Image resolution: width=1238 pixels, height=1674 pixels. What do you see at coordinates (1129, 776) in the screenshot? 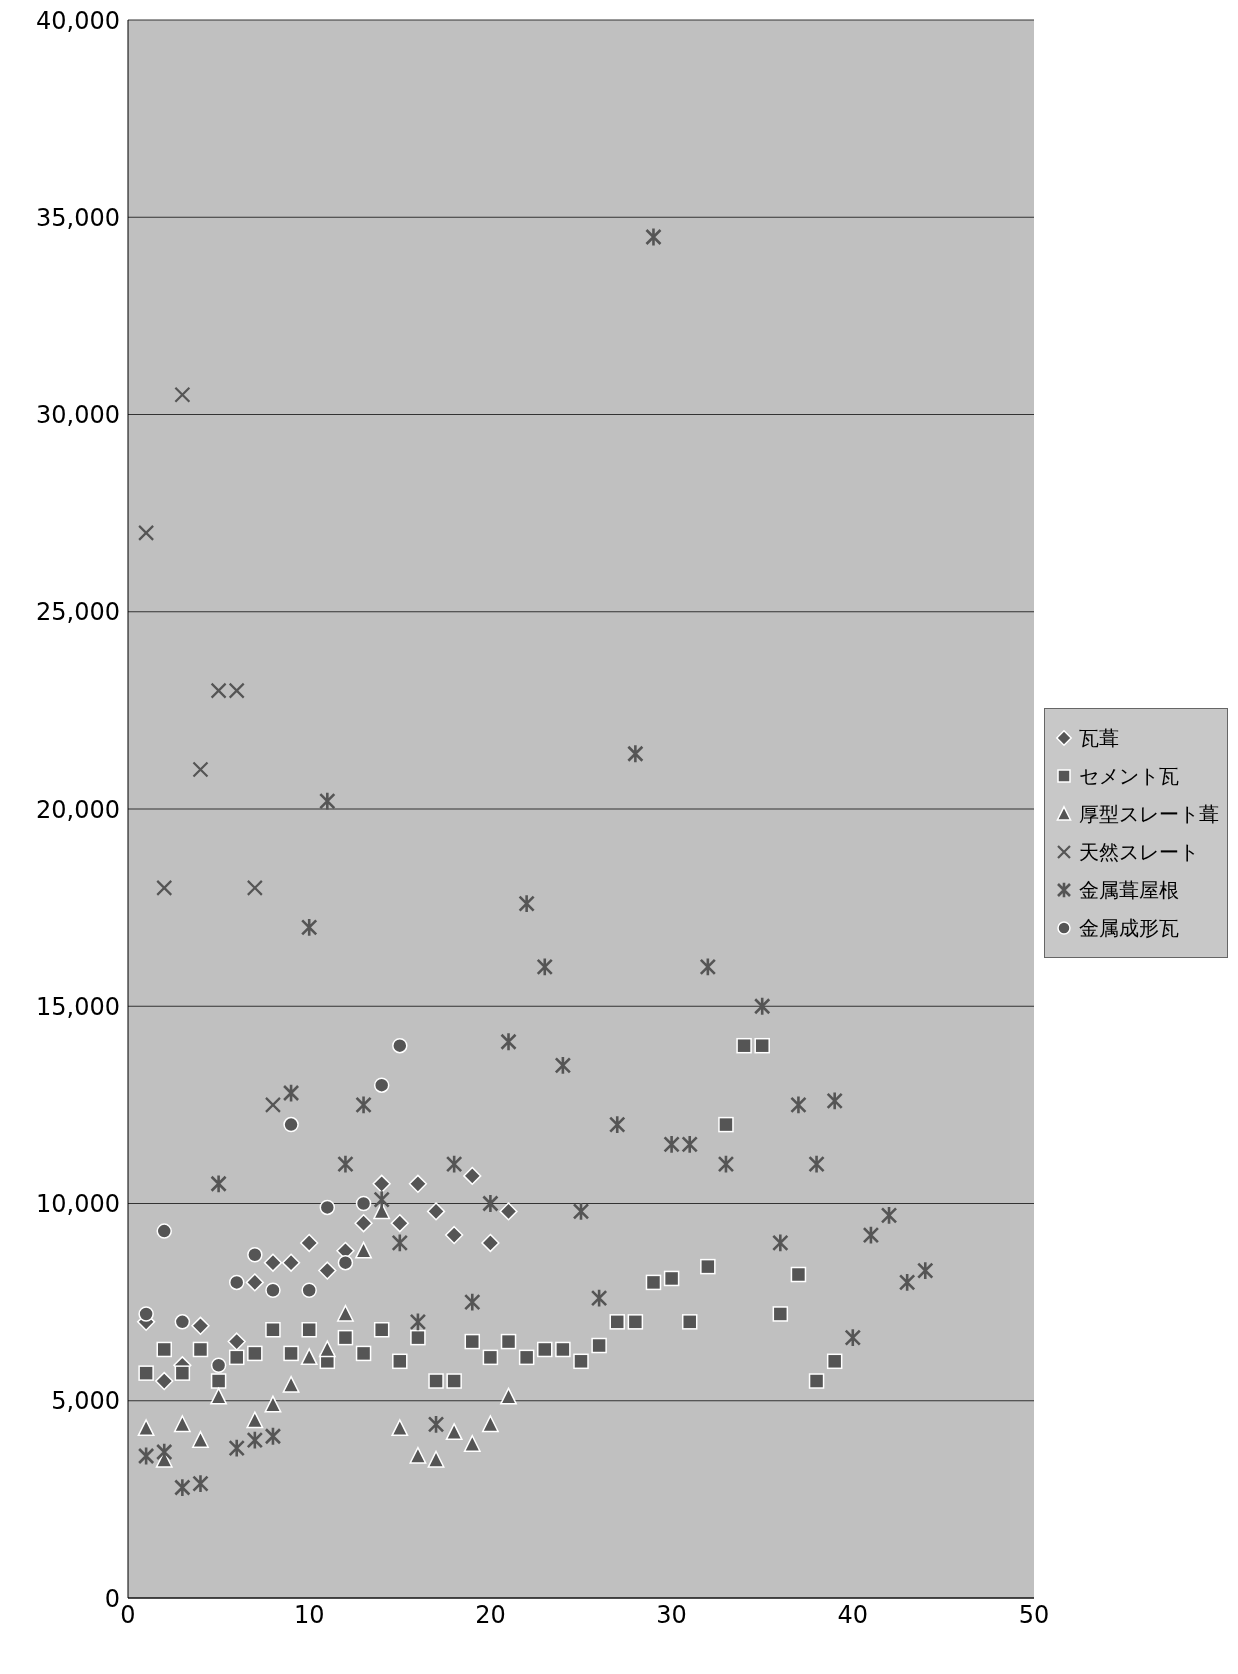
I see `legend-label: セメント瓦` at bounding box center [1129, 776].